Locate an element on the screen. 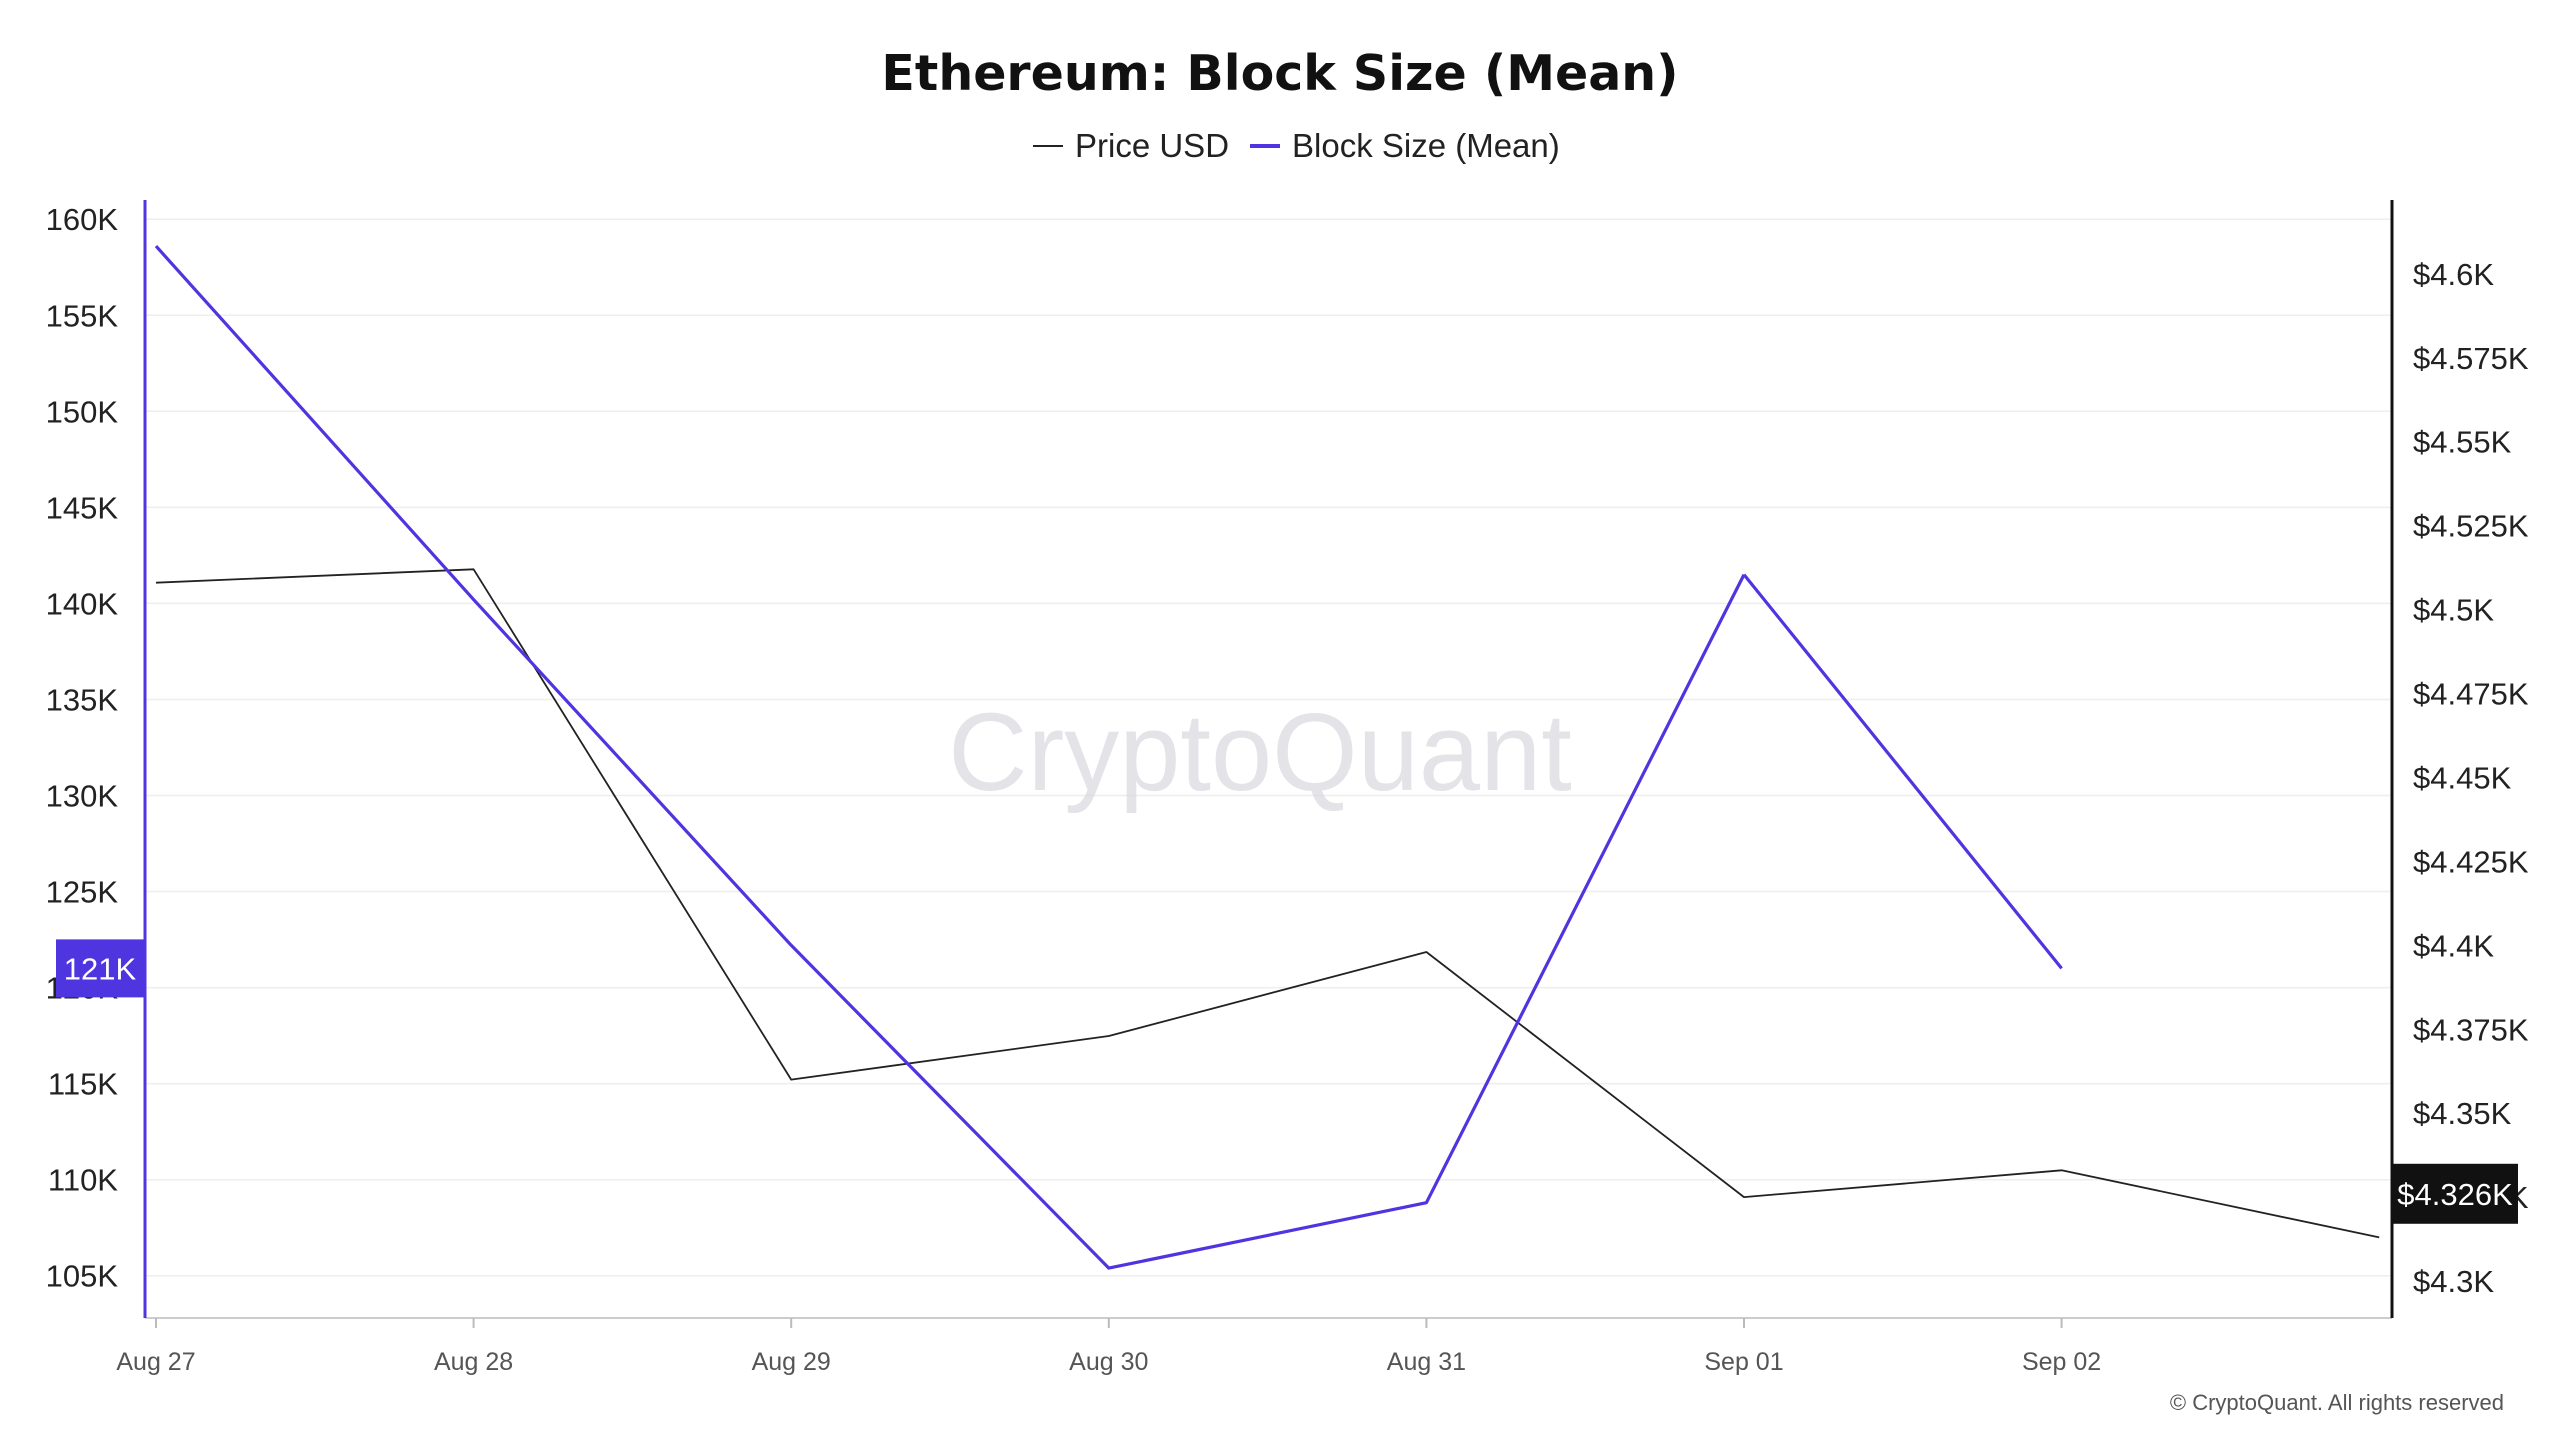 The height and width of the screenshot is (1440, 2560). right-tick-label: $4.475K is located at coordinates (2471, 694).